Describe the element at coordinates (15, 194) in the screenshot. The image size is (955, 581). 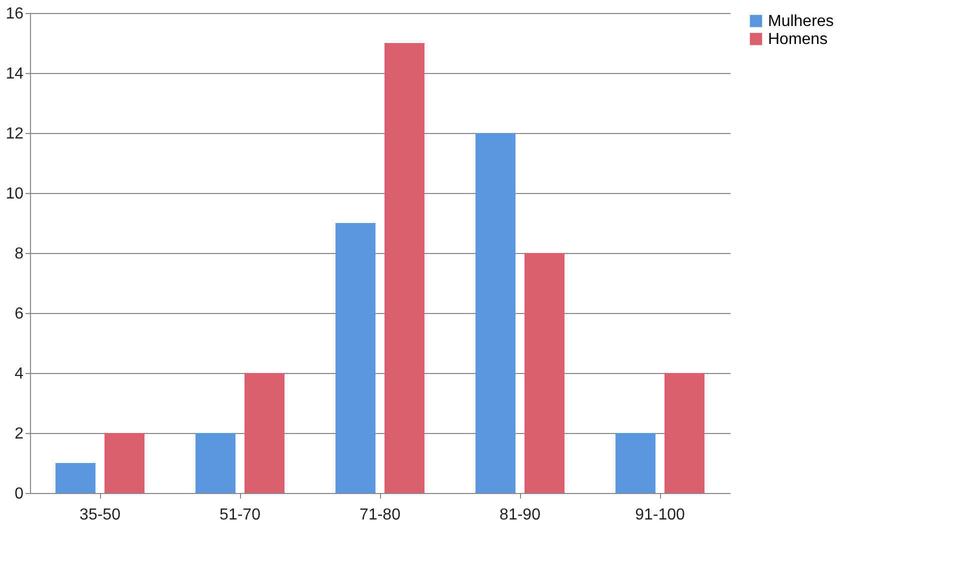
I see `y-tick-label: 10` at that location.